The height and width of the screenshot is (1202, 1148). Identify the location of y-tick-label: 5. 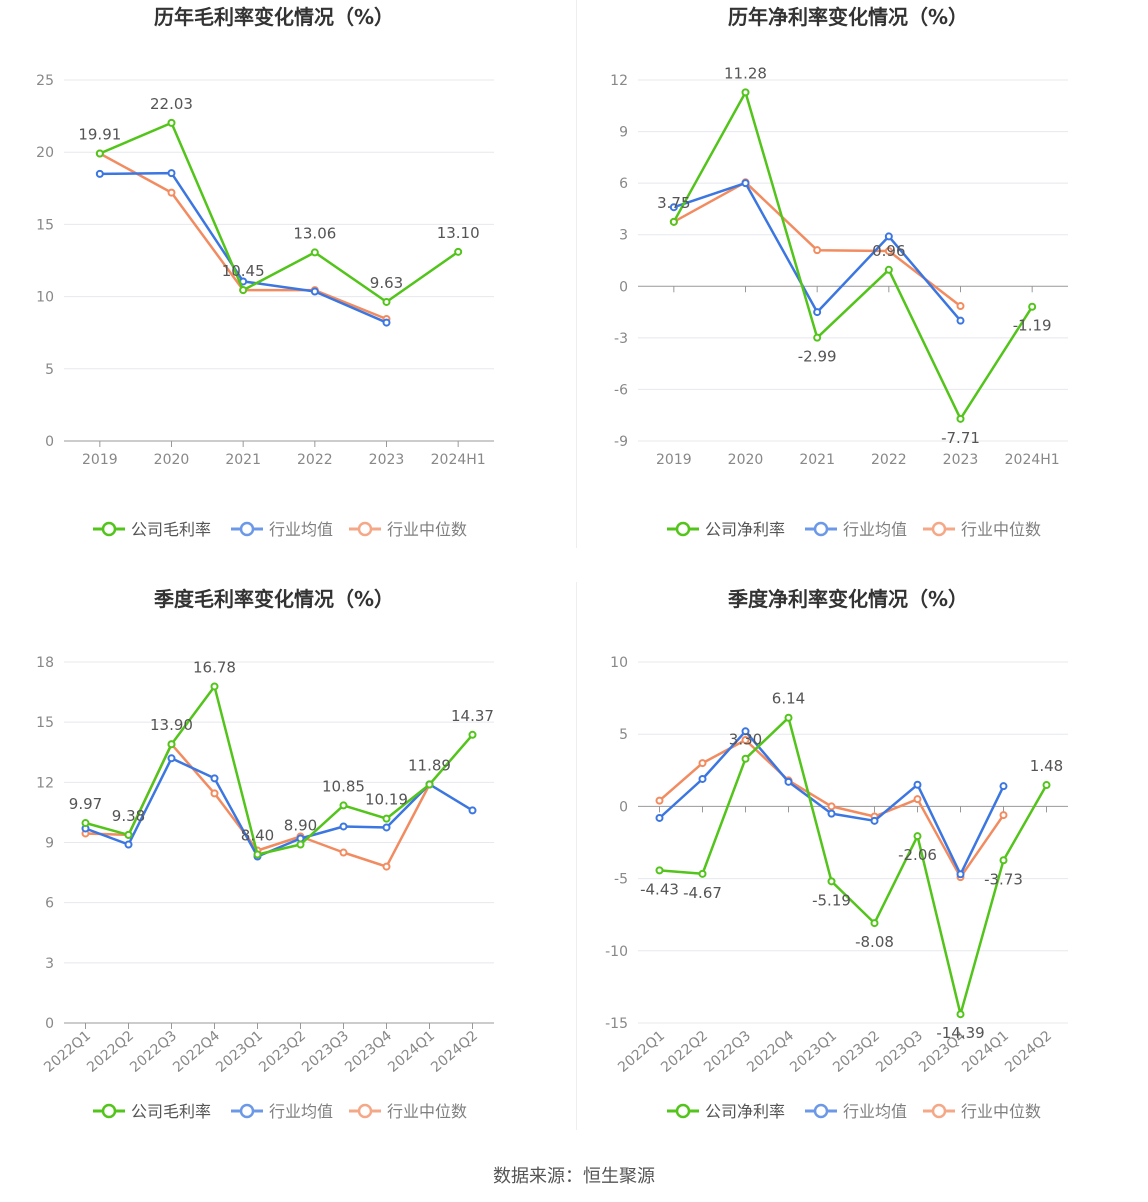
(49, 370).